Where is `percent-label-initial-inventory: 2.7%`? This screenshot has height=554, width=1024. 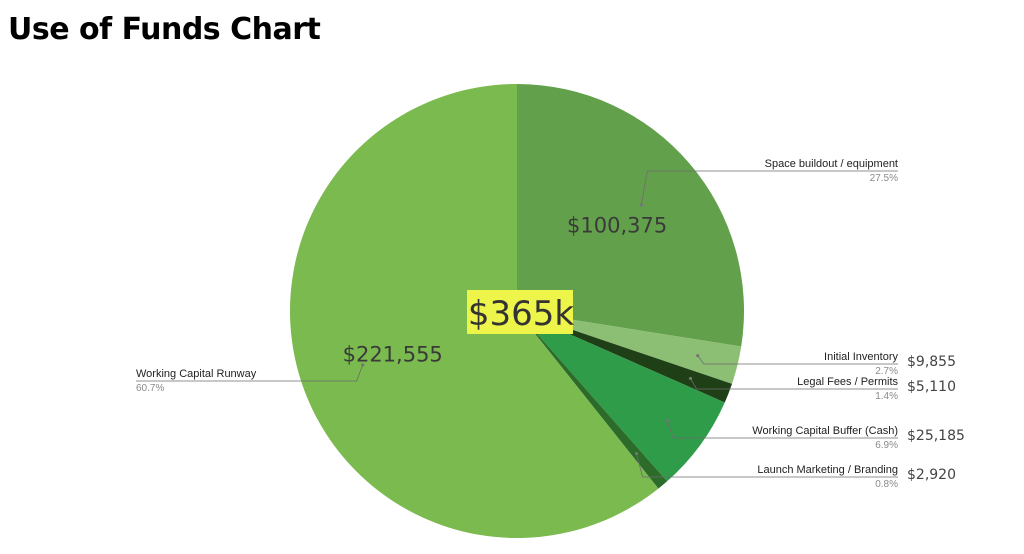
percent-label-initial-inventory: 2.7% is located at coordinates (886, 371).